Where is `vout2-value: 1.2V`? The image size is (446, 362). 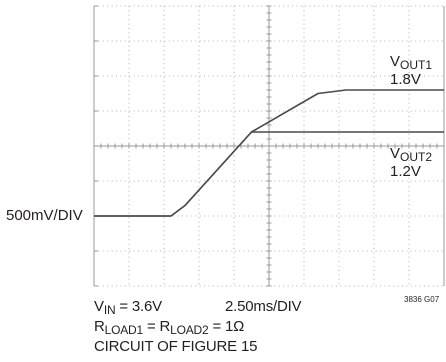 vout2-value: 1.2V is located at coordinates (405, 171).